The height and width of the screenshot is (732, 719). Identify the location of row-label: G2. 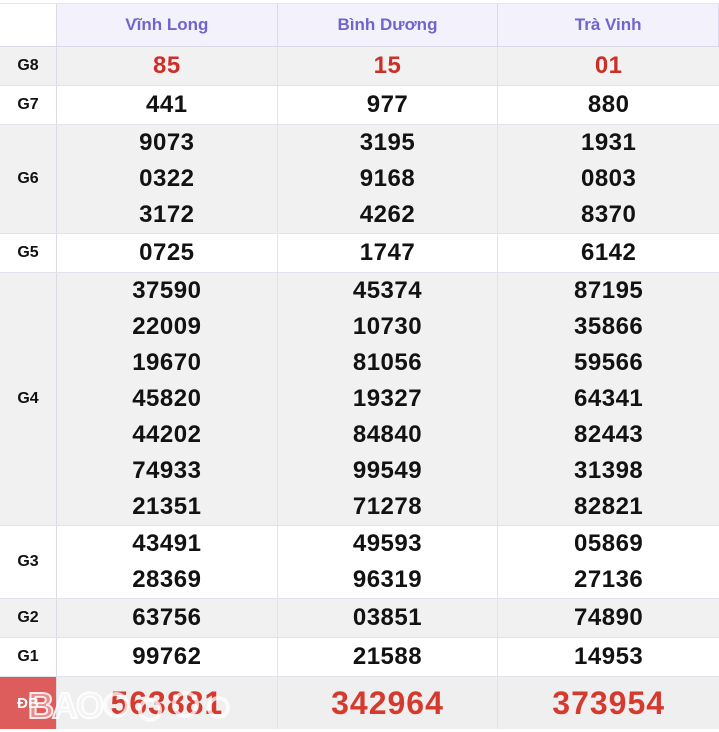
(28, 618).